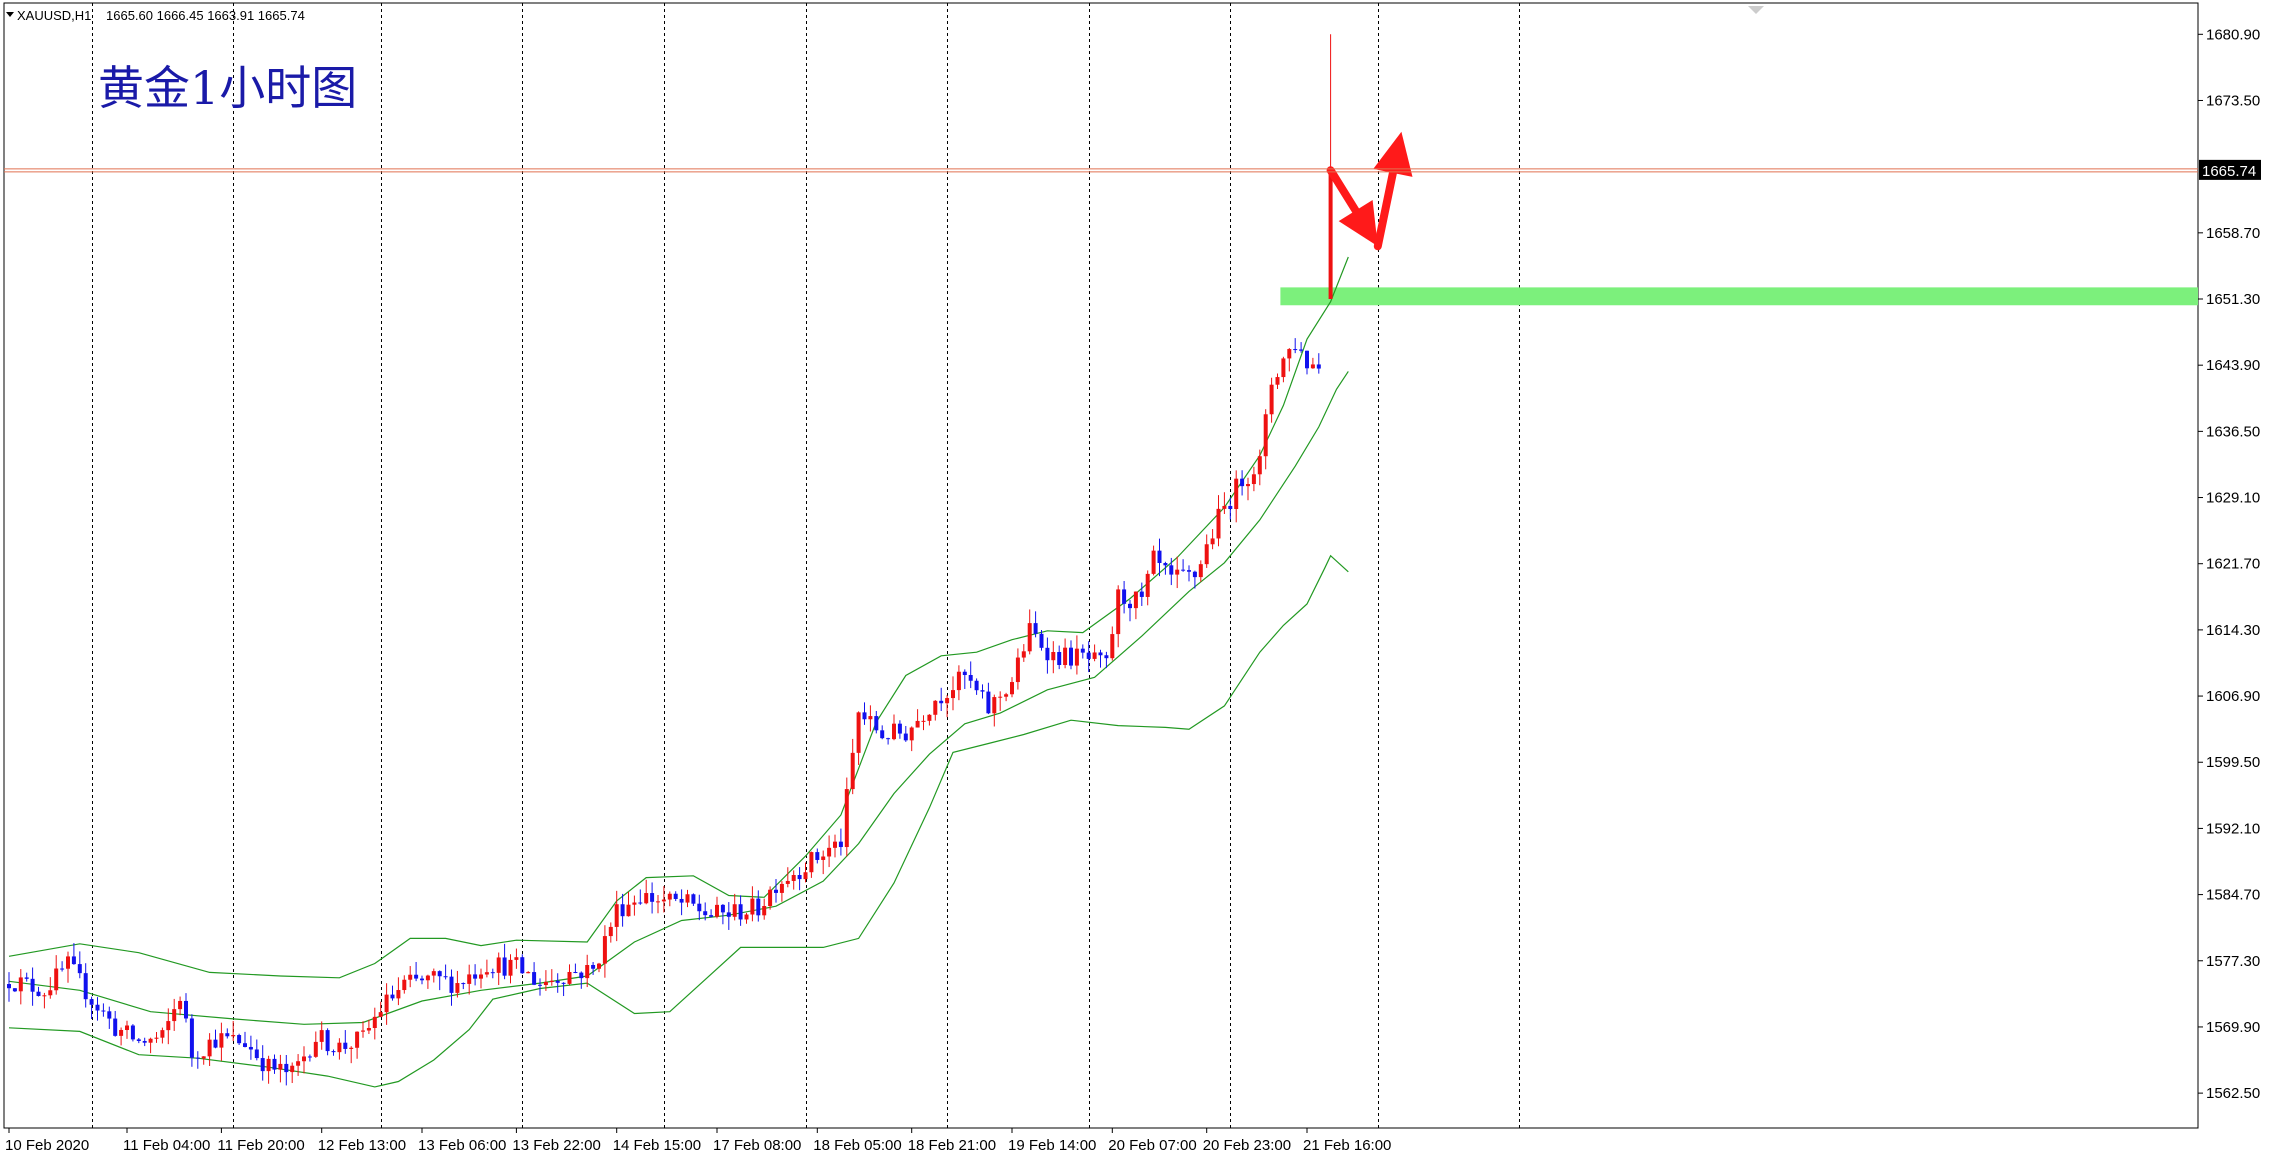  I want to click on y-tick-label: 1680.90, so click(2233, 34).